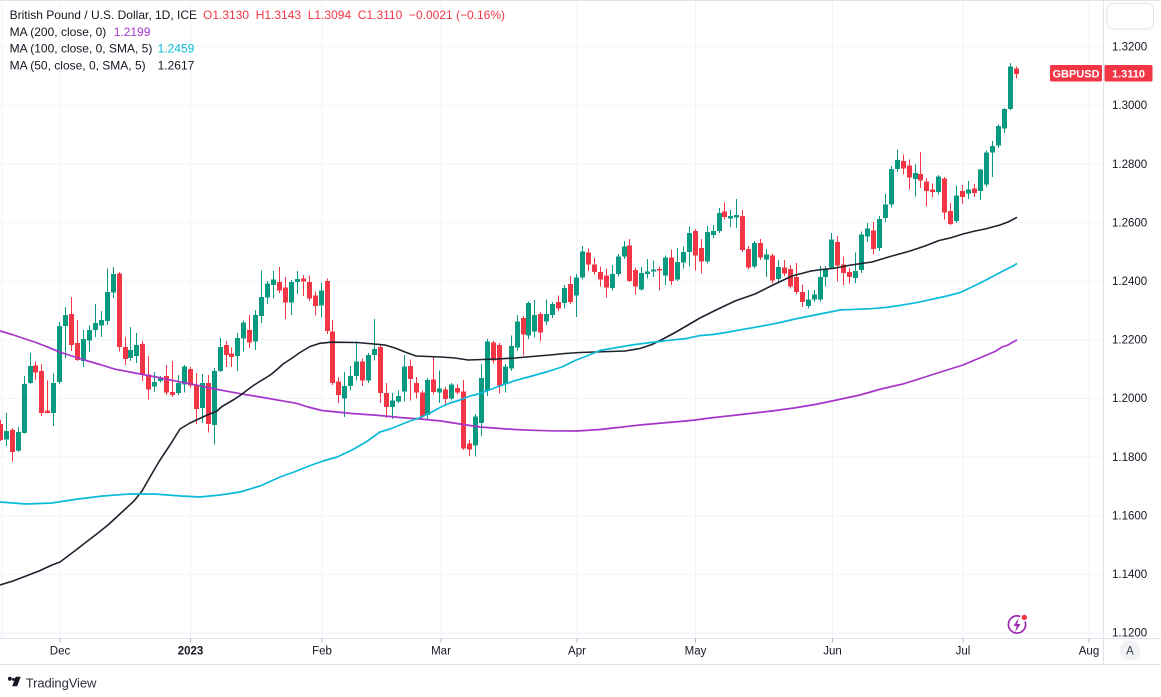  Describe the element at coordinates (176, 49) in the screenshot. I see `svg-text: 1.2459` at that location.